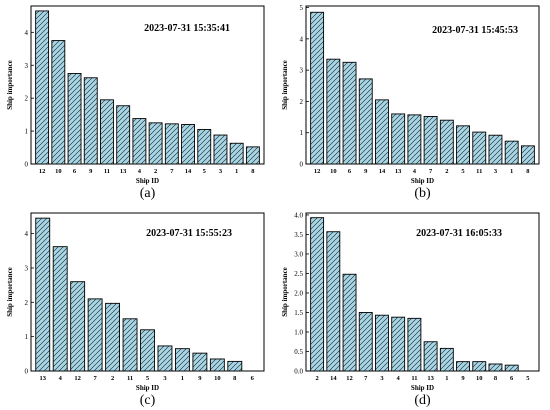 This screenshot has height=410, width=550. What do you see at coordinates (148, 400) in the screenshot?
I see `panel-label: (c)` at bounding box center [148, 400].